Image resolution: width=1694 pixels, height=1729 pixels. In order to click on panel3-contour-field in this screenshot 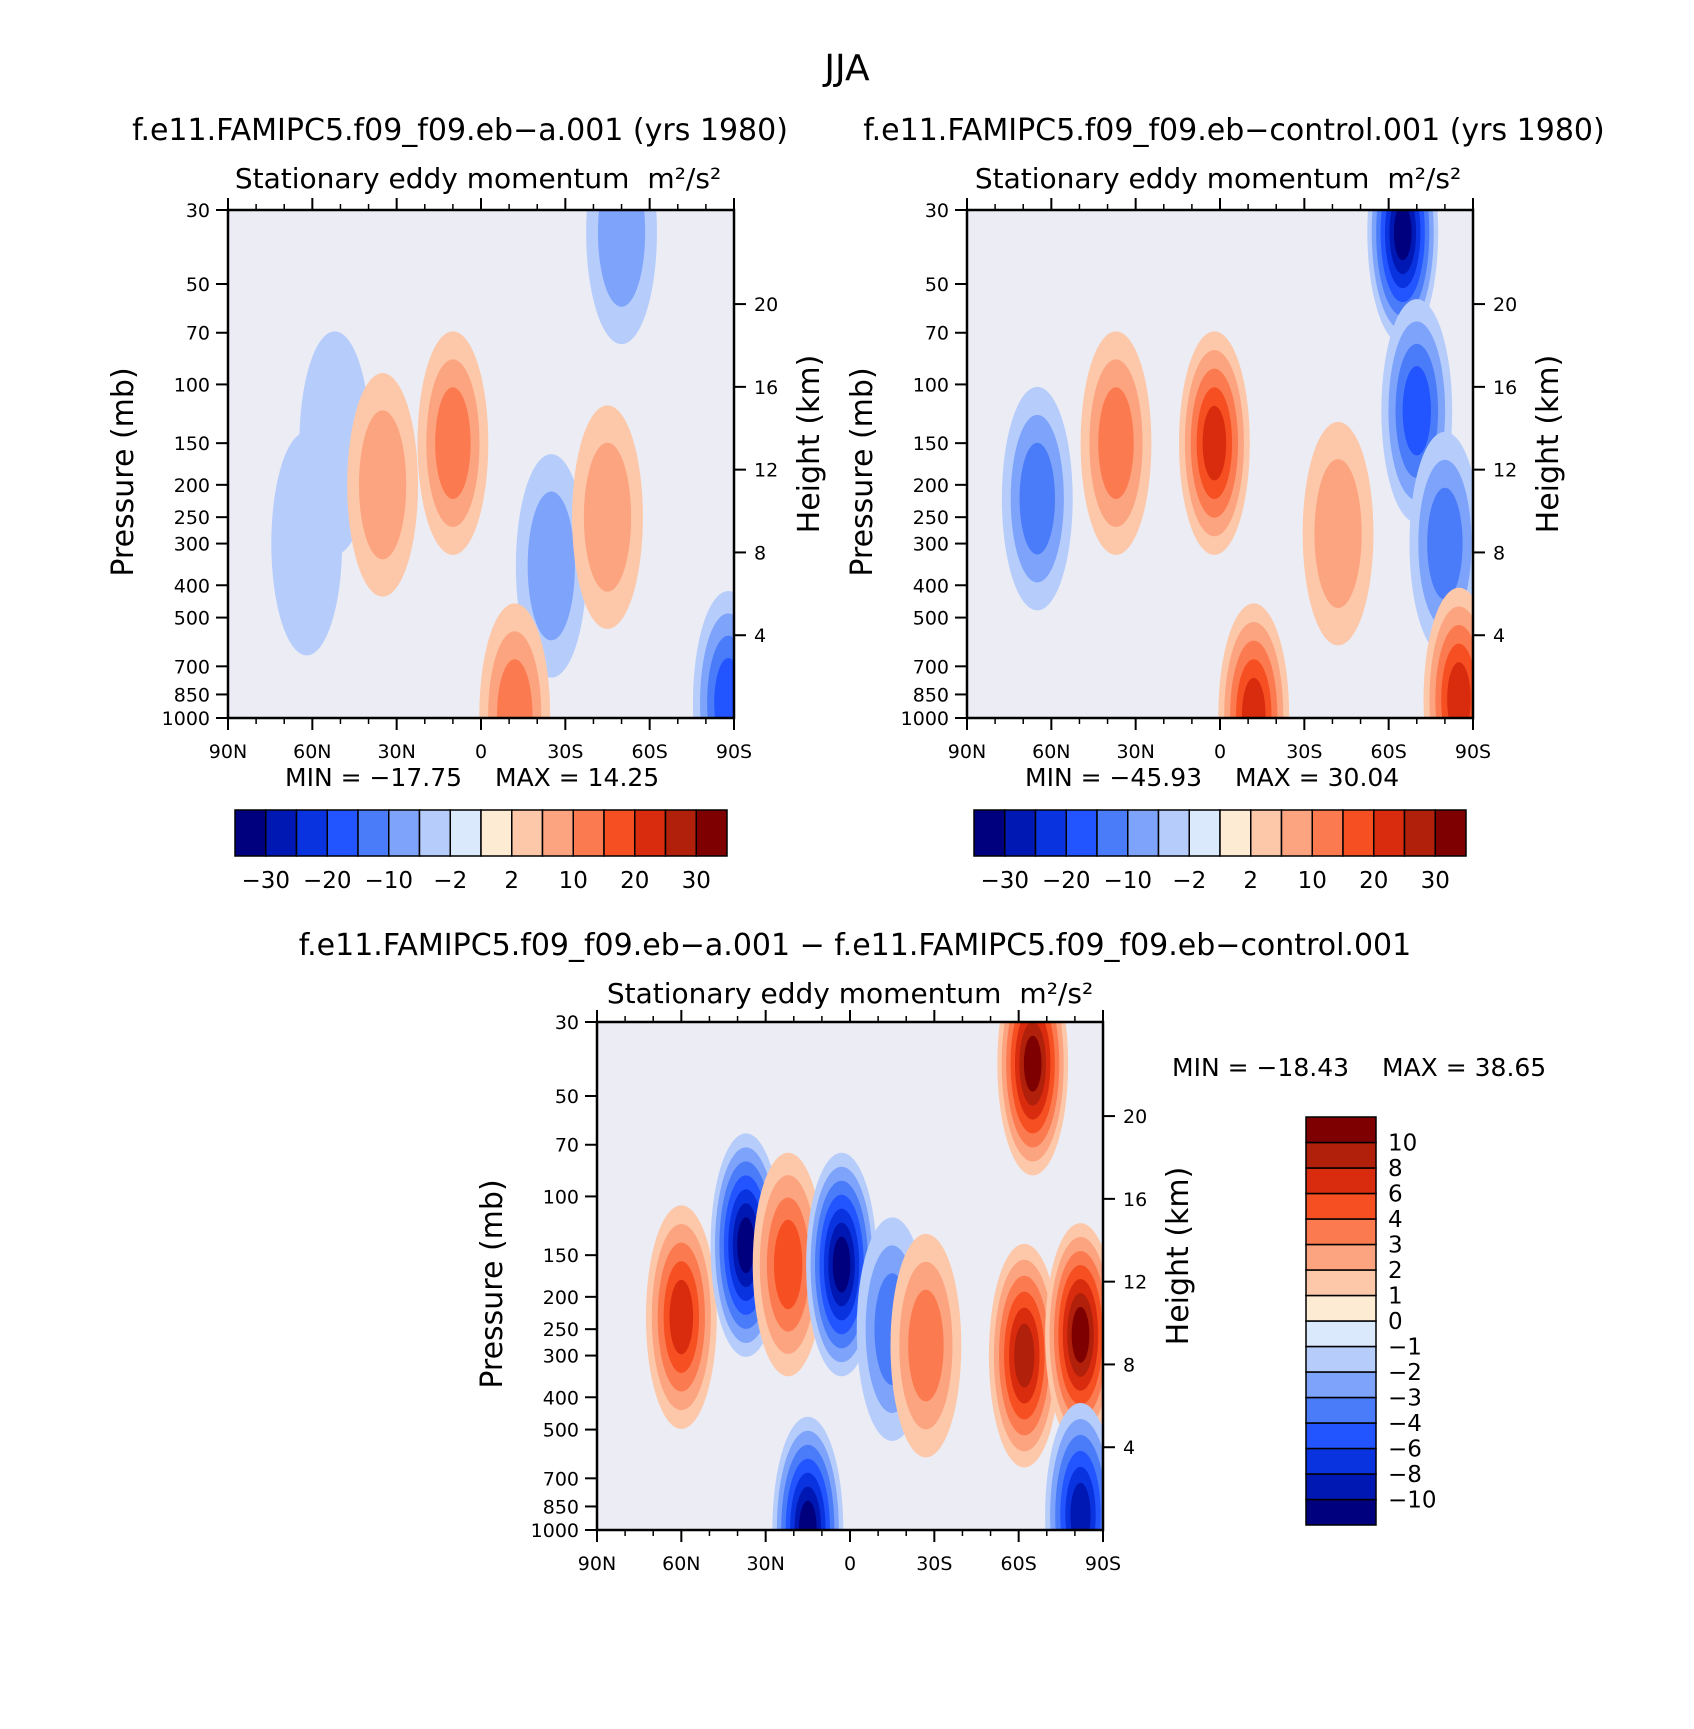, I will do `click(874, 1276)`.